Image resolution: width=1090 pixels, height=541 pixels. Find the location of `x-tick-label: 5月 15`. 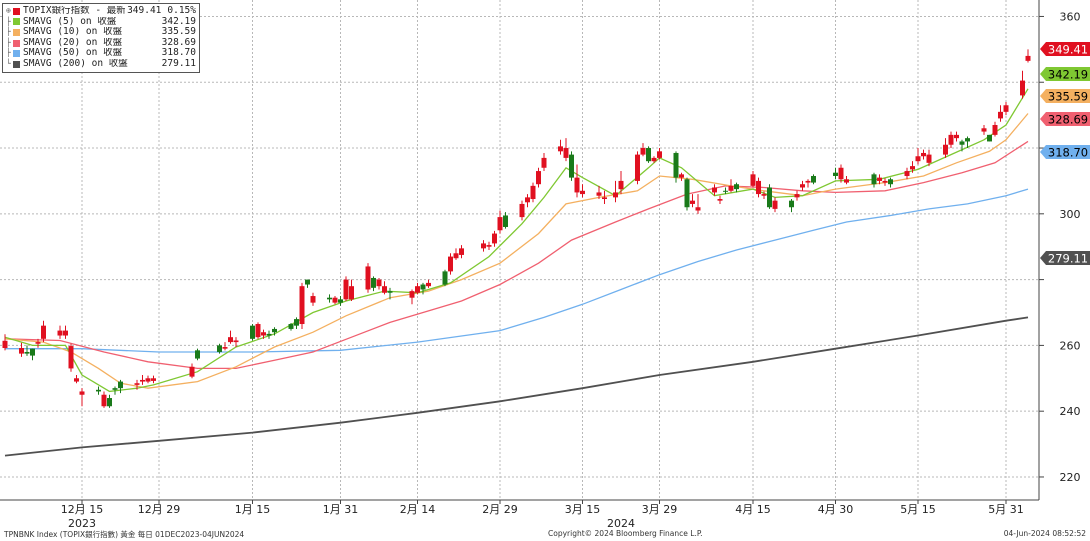

x-tick-label: 5月 15 is located at coordinates (918, 509).